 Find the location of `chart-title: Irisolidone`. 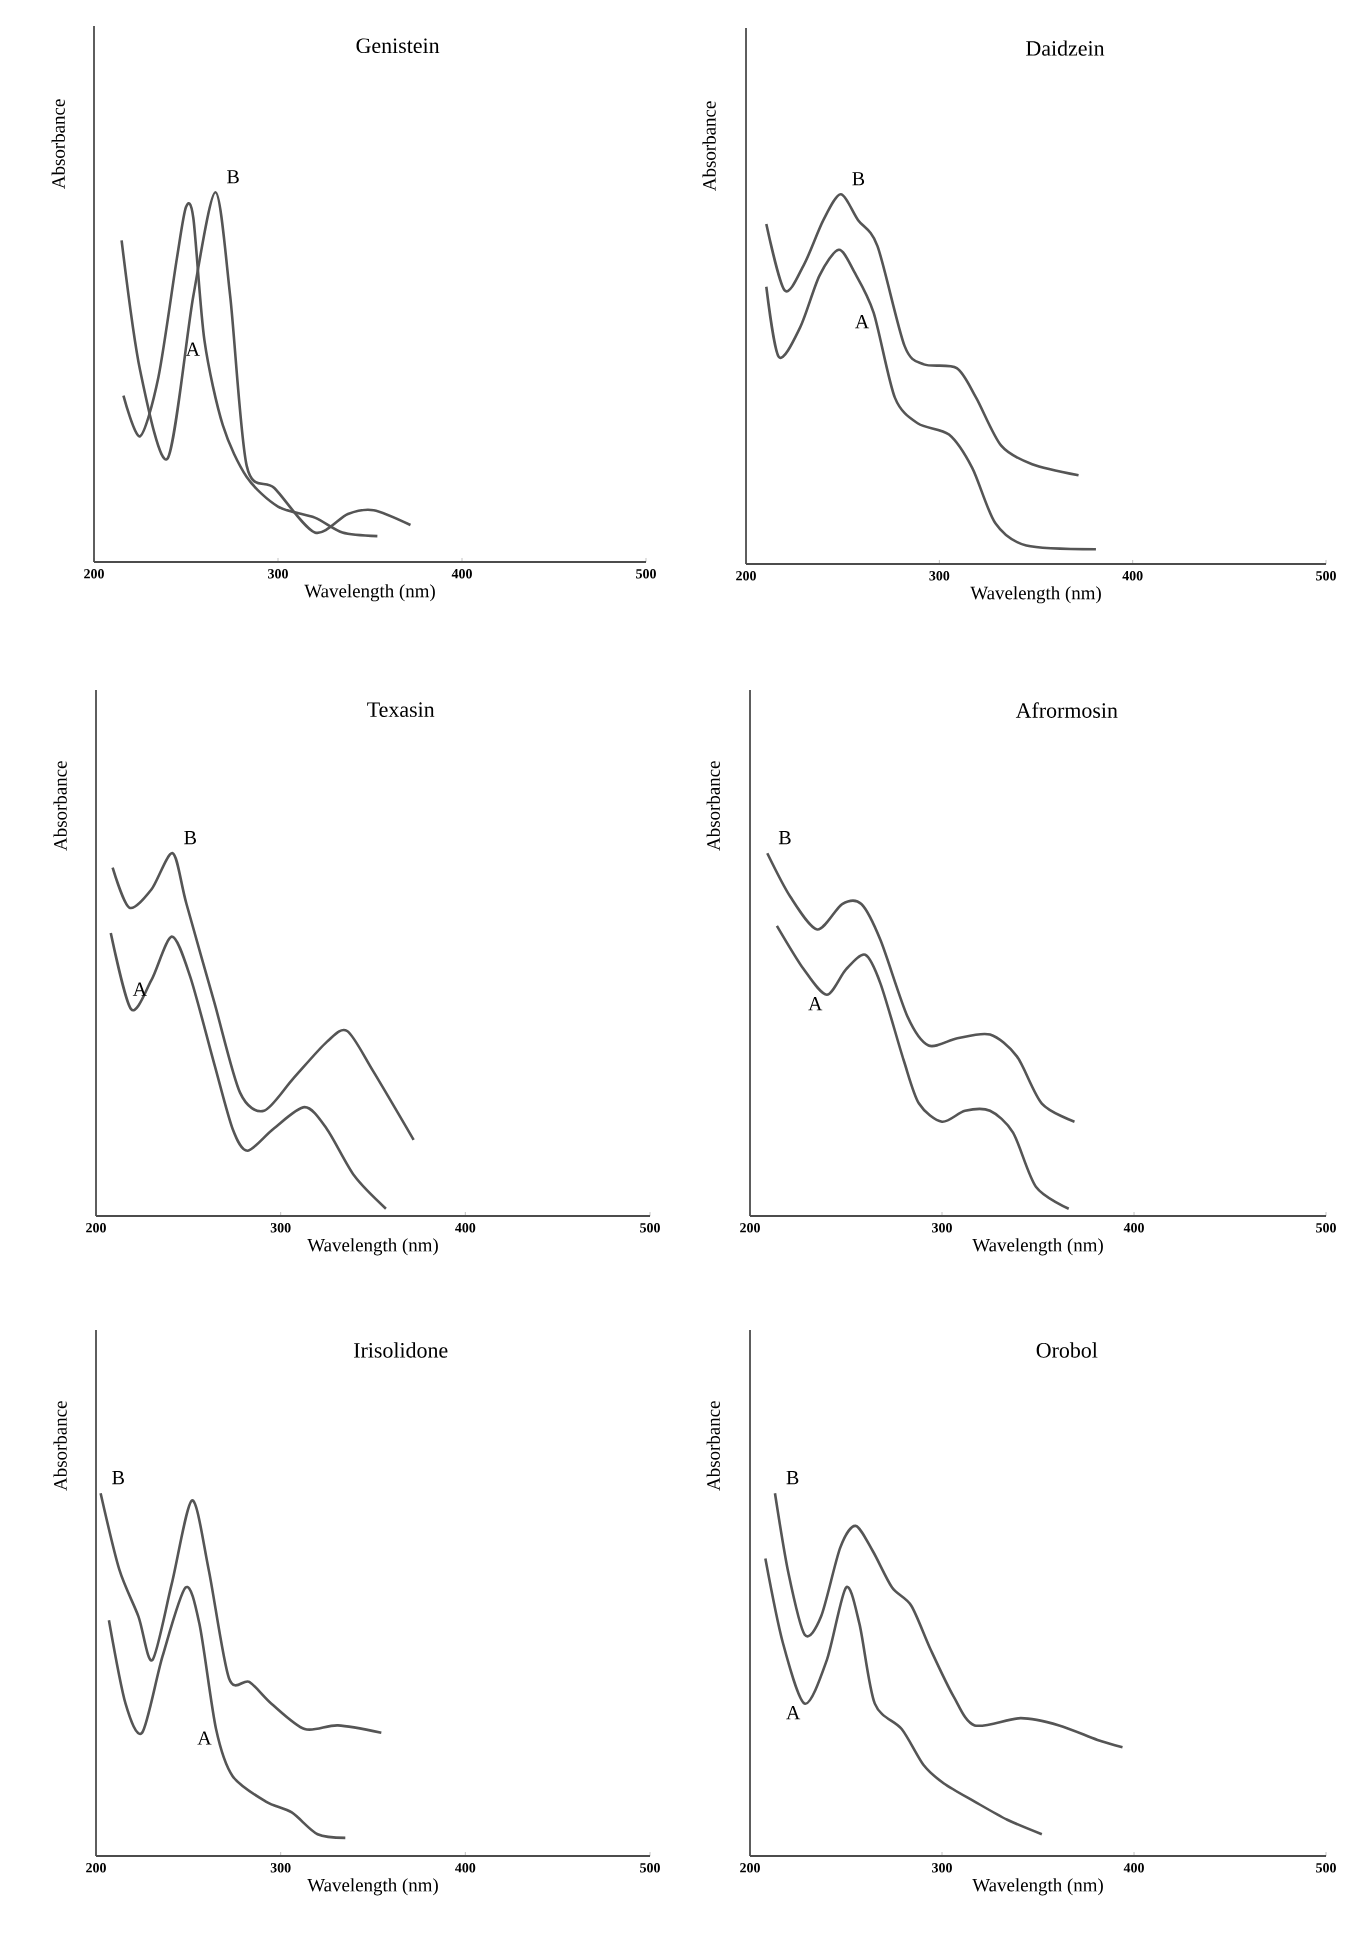

chart-title: Irisolidone is located at coordinates (401, 1350).